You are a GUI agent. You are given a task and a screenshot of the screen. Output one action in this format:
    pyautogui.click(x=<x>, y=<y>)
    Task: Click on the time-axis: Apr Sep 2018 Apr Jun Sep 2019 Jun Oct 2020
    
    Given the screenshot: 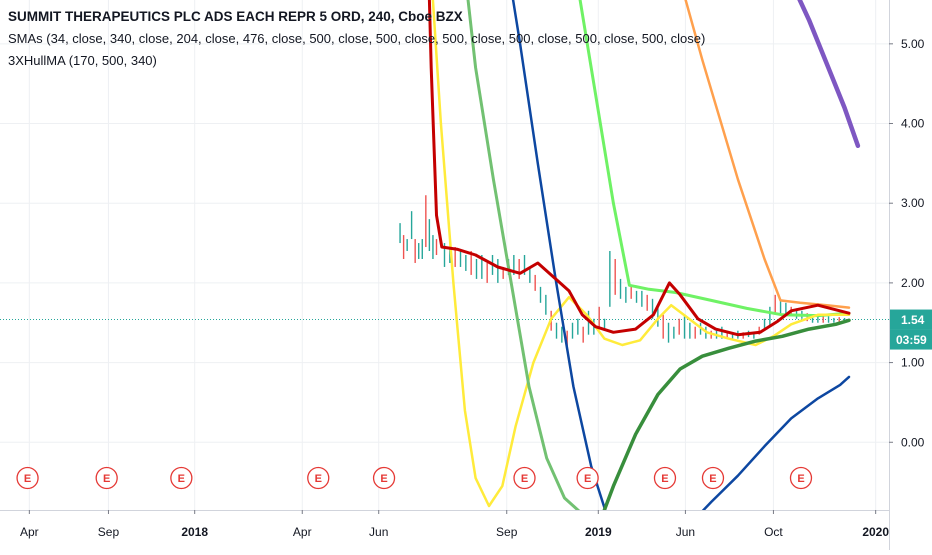 What is the action you would take?
    pyautogui.click(x=454, y=524)
    